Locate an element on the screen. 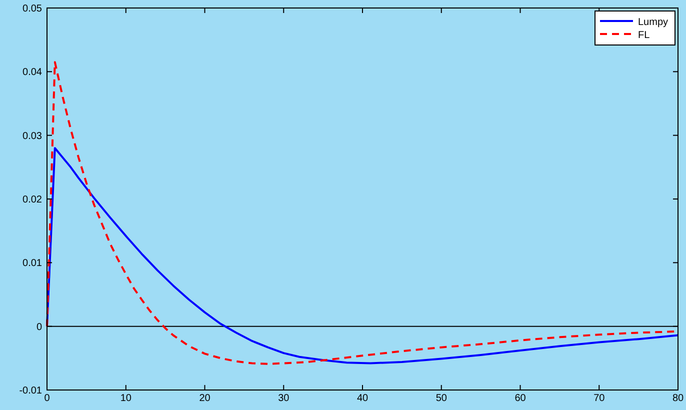  x-tick-label: 60 is located at coordinates (520, 398).